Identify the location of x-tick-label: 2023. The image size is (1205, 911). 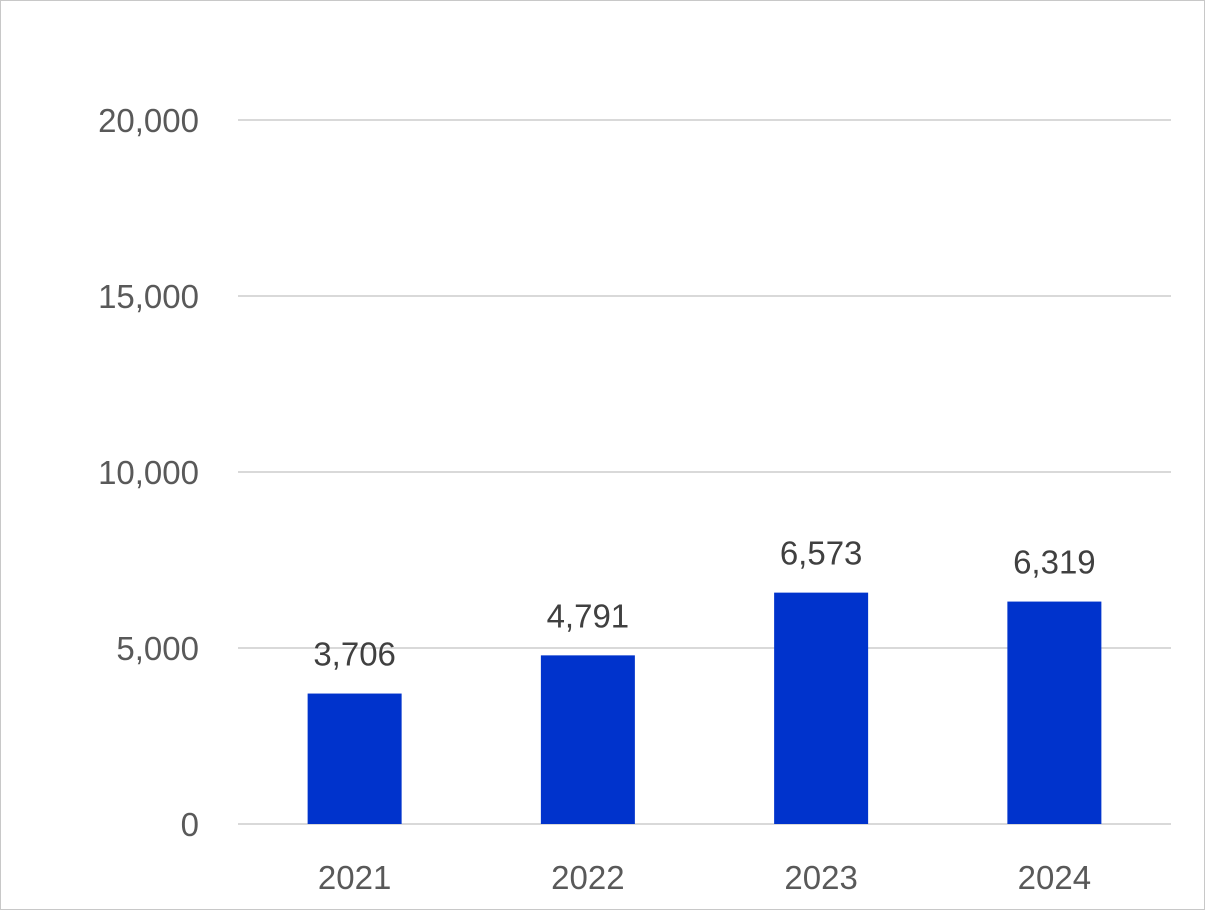
(820, 877).